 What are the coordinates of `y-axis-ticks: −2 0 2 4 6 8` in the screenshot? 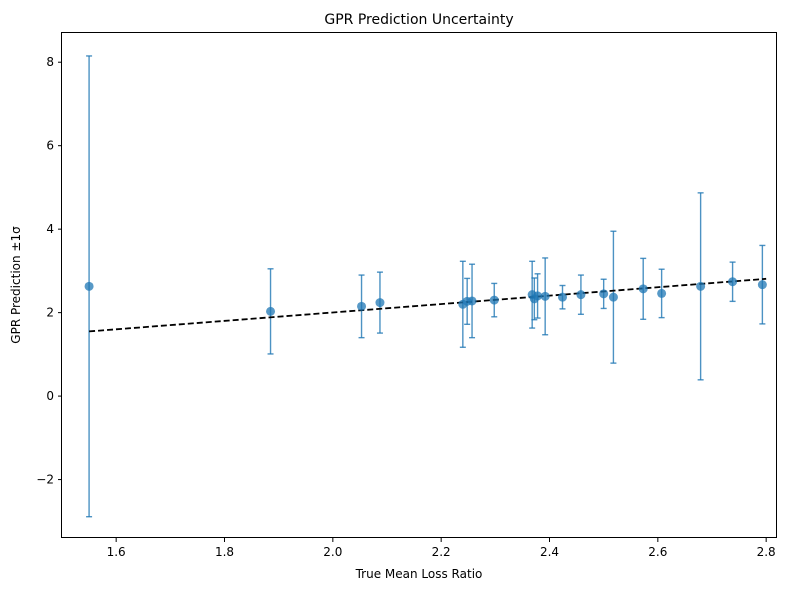 It's located at (49, 271).